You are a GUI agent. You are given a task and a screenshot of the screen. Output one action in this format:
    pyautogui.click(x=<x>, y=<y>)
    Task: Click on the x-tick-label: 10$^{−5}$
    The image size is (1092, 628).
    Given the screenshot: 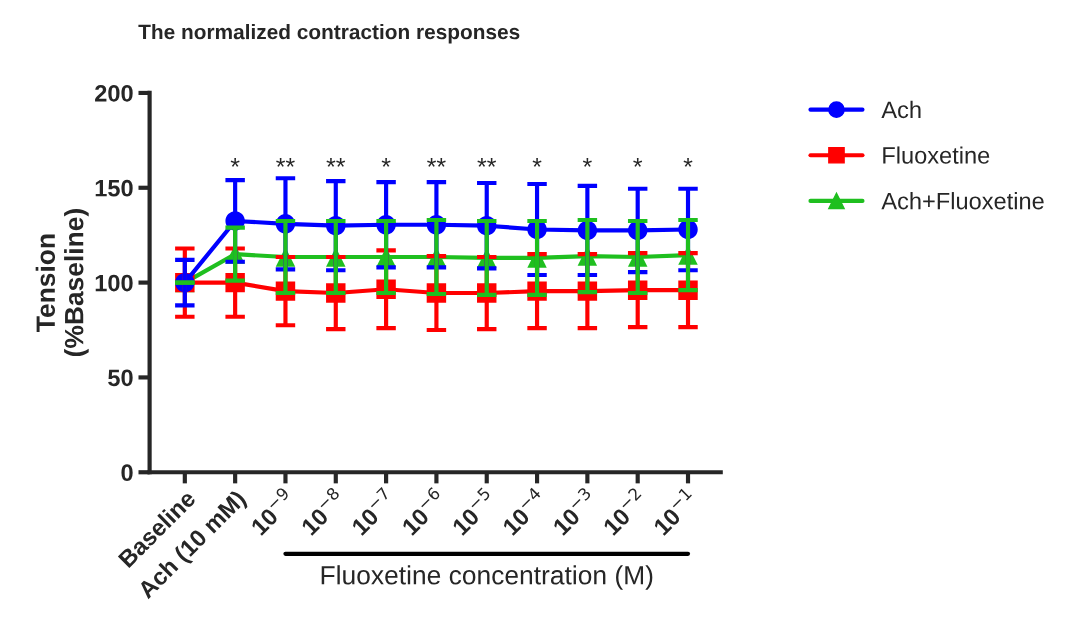 What is the action you would take?
    pyautogui.click(x=473, y=511)
    